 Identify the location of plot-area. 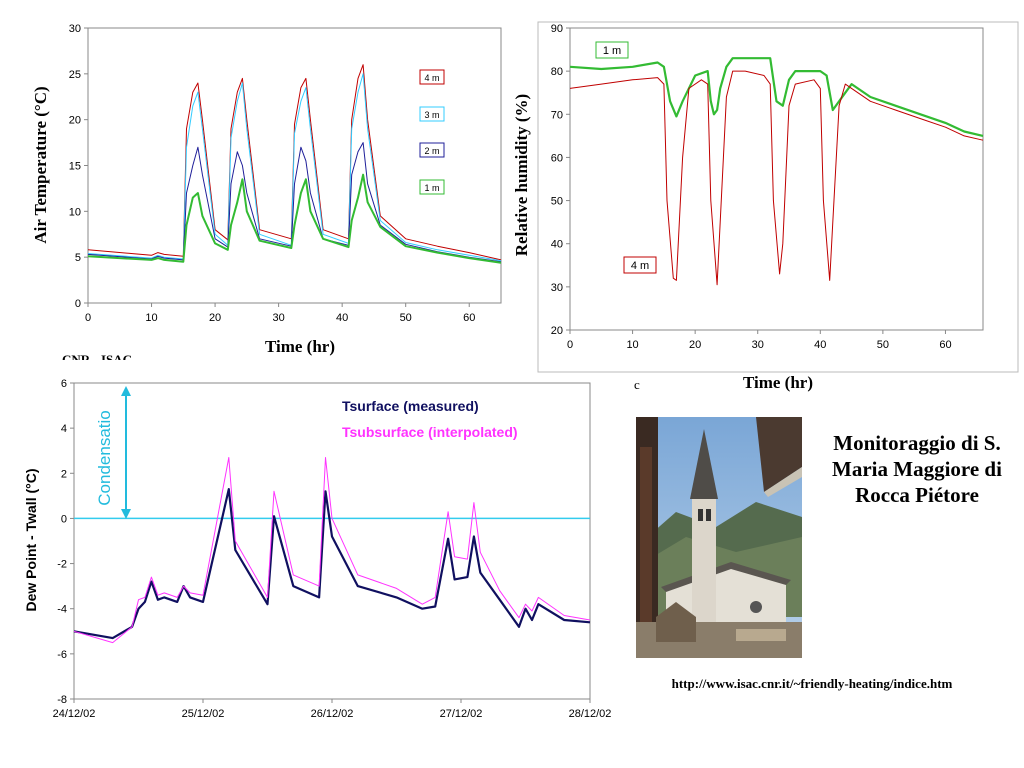
(294, 165).